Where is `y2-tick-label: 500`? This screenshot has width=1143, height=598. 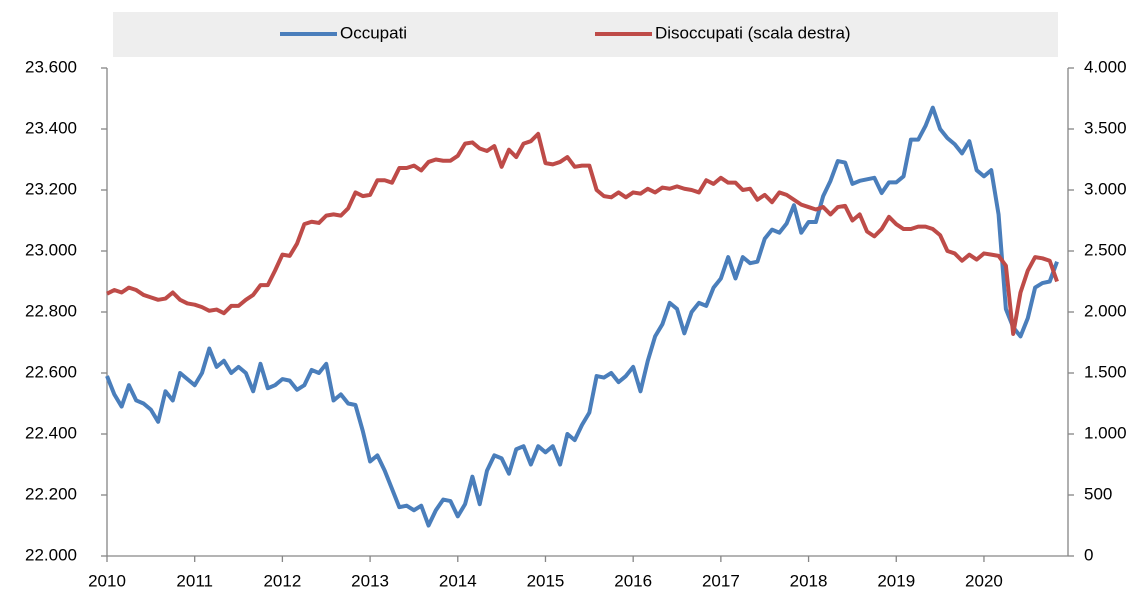 y2-tick-label: 500 is located at coordinates (1098, 493).